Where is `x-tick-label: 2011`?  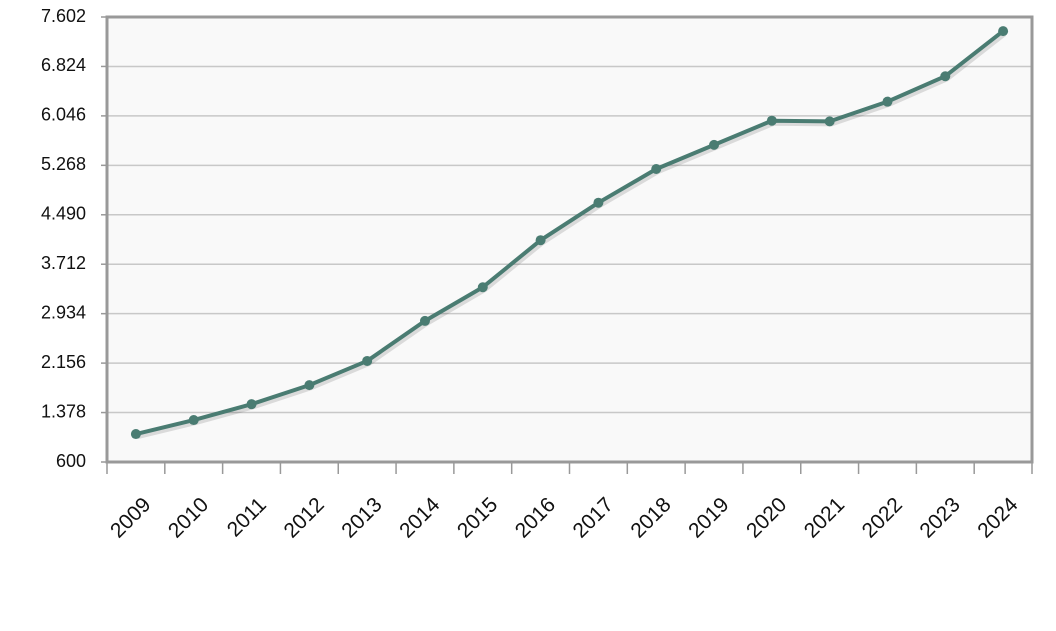 x-tick-label: 2011 is located at coordinates (247, 517).